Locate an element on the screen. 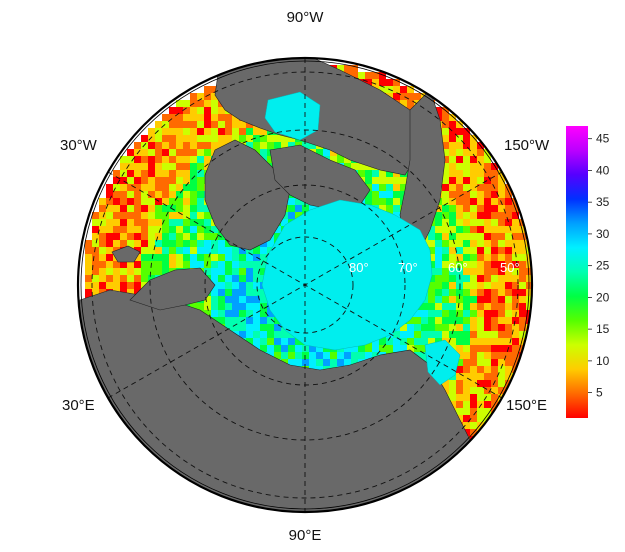 The height and width of the screenshot is (552, 625). land-iceland is located at coordinates (126, 254).